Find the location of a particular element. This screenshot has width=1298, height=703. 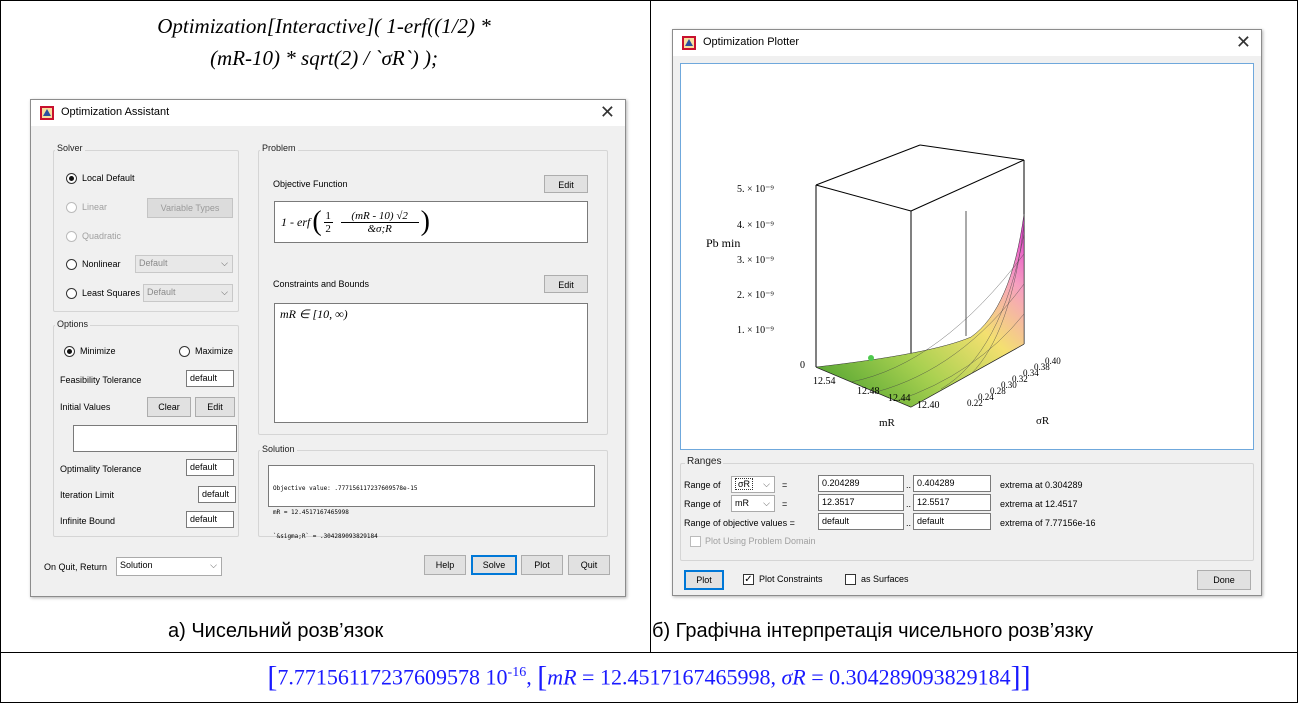

frac-2-denominator: &σ;R is located at coordinates (379, 228).